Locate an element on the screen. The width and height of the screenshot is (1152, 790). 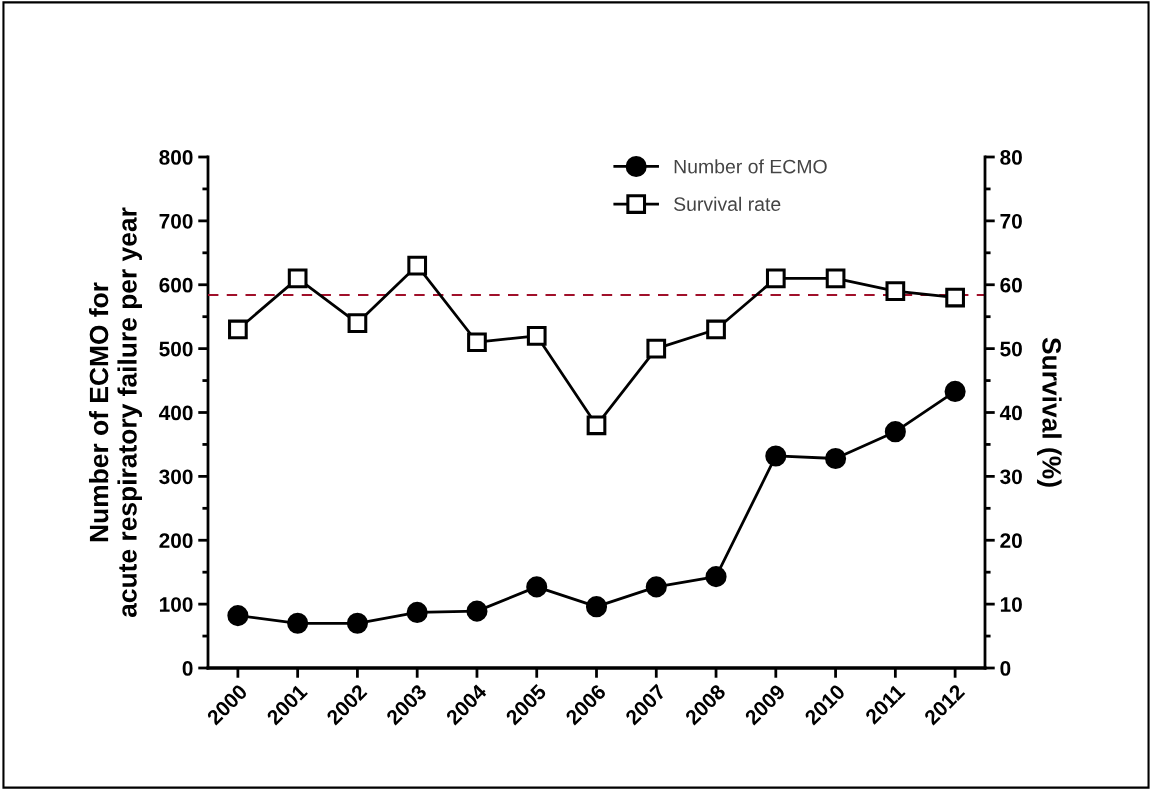
y-tick-label: 200 is located at coordinates (176, 540).